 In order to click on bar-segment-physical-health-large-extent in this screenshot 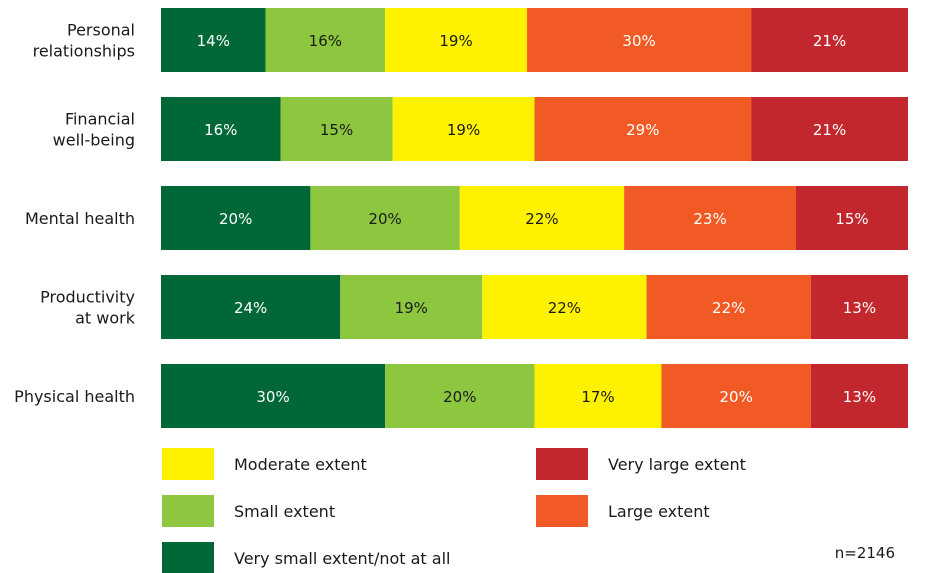, I will do `click(736, 396)`.